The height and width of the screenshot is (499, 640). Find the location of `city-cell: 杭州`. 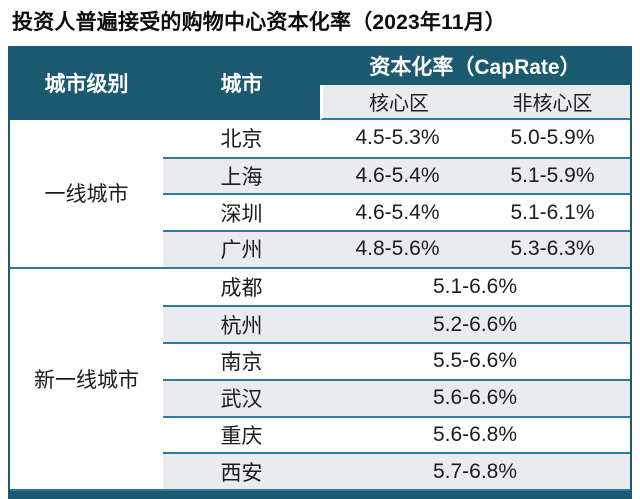

city-cell: 杭州 is located at coordinates (241, 326).